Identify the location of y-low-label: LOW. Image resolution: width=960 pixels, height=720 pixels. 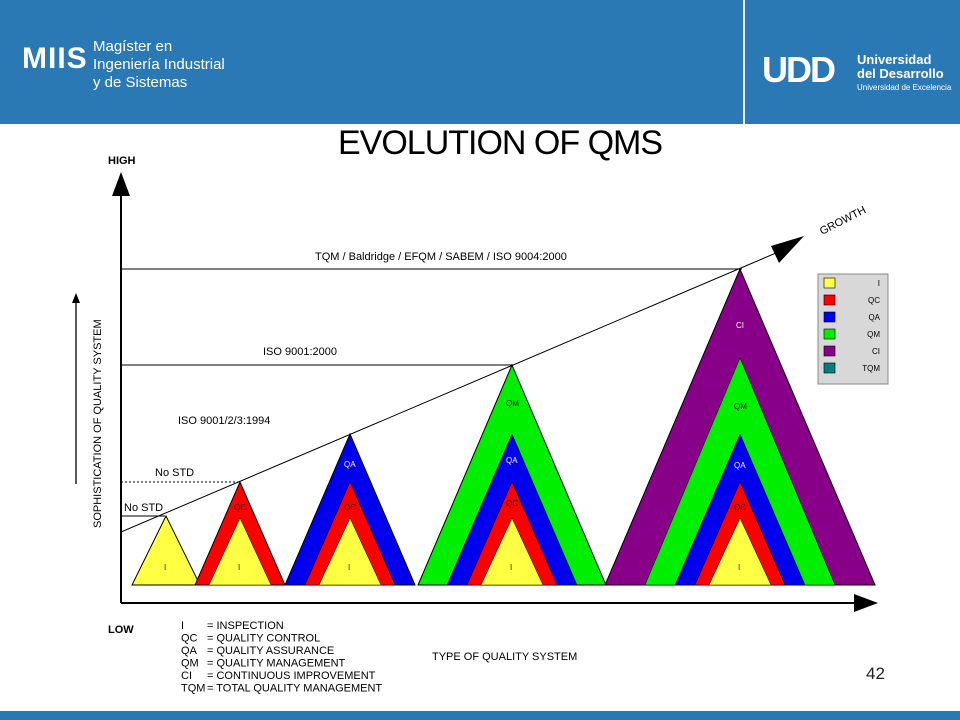
(121, 630).